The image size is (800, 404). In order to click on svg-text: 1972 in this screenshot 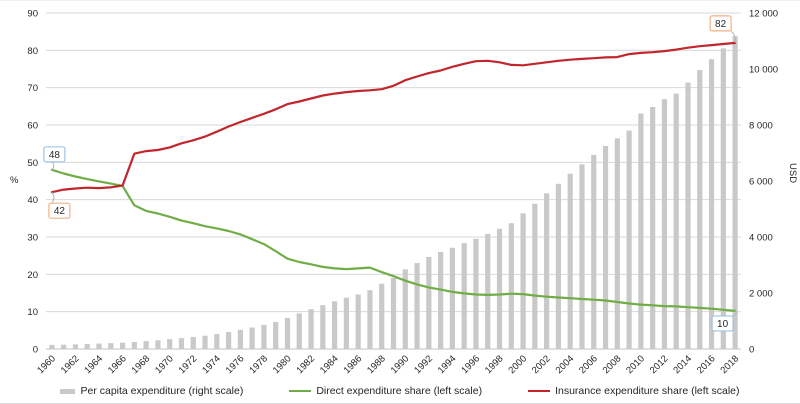, I will do `click(188, 364)`.